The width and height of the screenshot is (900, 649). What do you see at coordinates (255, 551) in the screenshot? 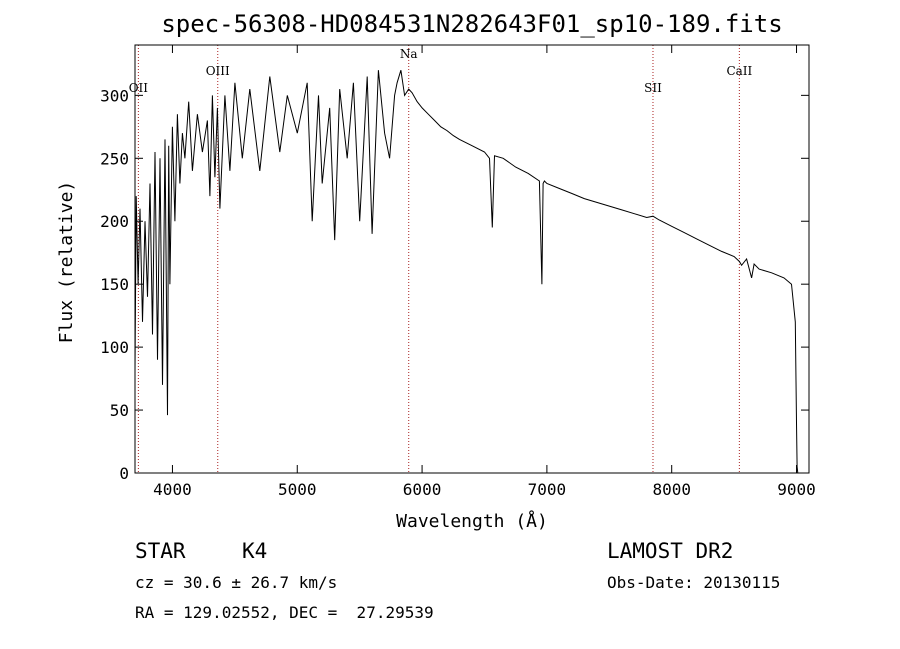
I see `object-subclass: K4` at bounding box center [255, 551].